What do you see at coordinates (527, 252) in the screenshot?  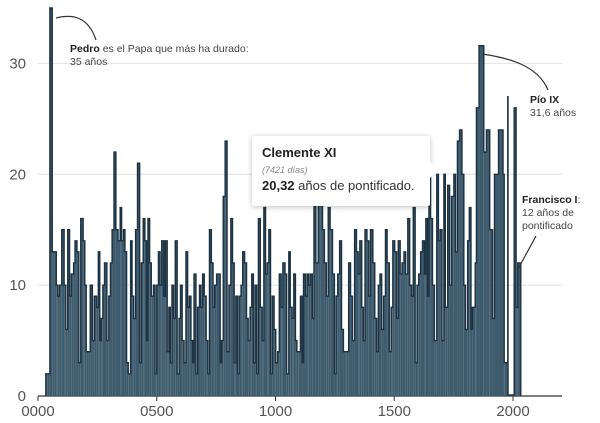 I see `francisco-leader-line` at bounding box center [527, 252].